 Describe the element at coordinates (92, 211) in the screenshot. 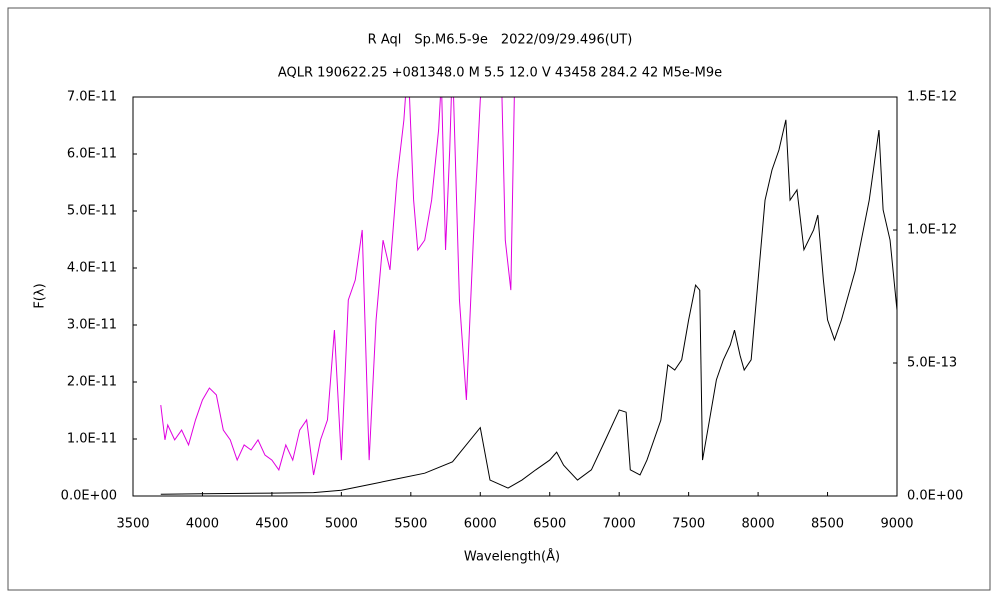

I see `y-tick-label: 5.0E-11` at that location.